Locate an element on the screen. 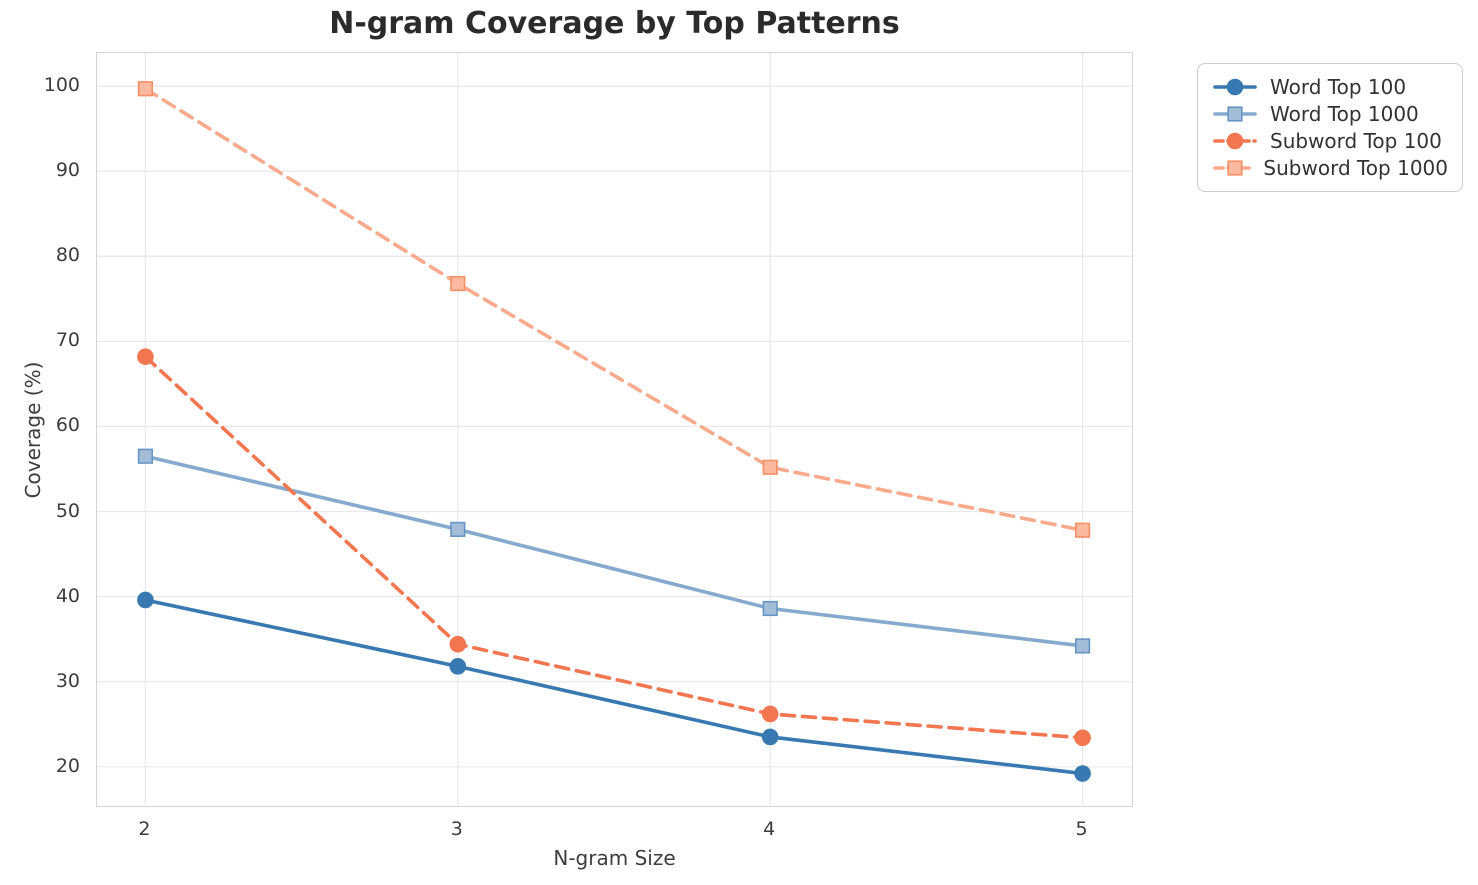 The height and width of the screenshot is (885, 1478). y-tick-label: 100 is located at coordinates (61, 85).